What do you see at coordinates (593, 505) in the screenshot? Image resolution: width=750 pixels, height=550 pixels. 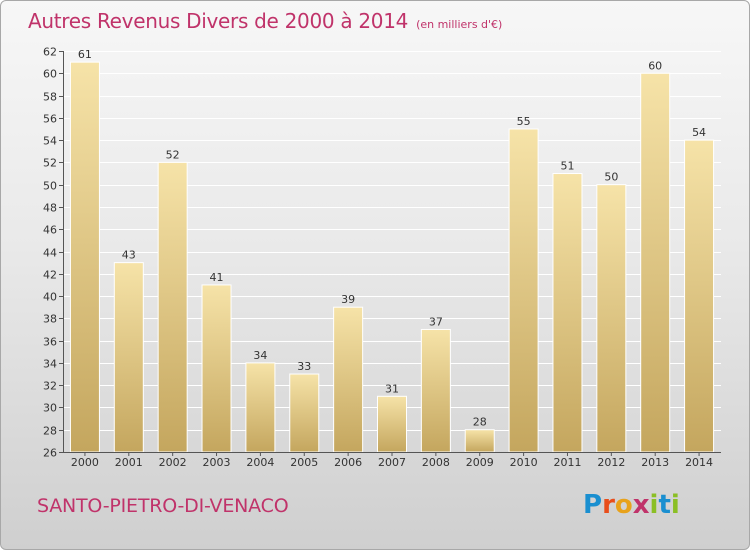 I see `logo-letter: P` at bounding box center [593, 505].